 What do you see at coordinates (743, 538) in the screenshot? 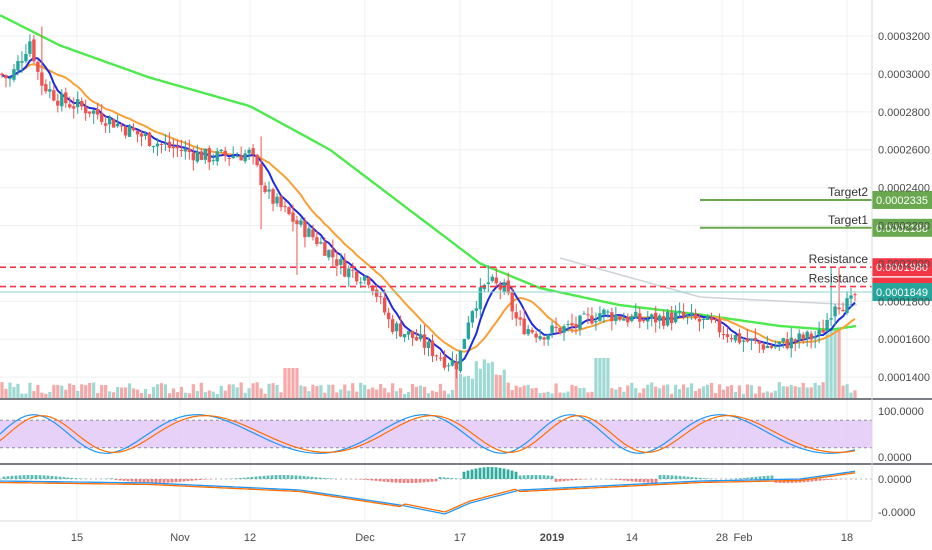
I see `x-tick-label: Feb` at bounding box center [743, 538].